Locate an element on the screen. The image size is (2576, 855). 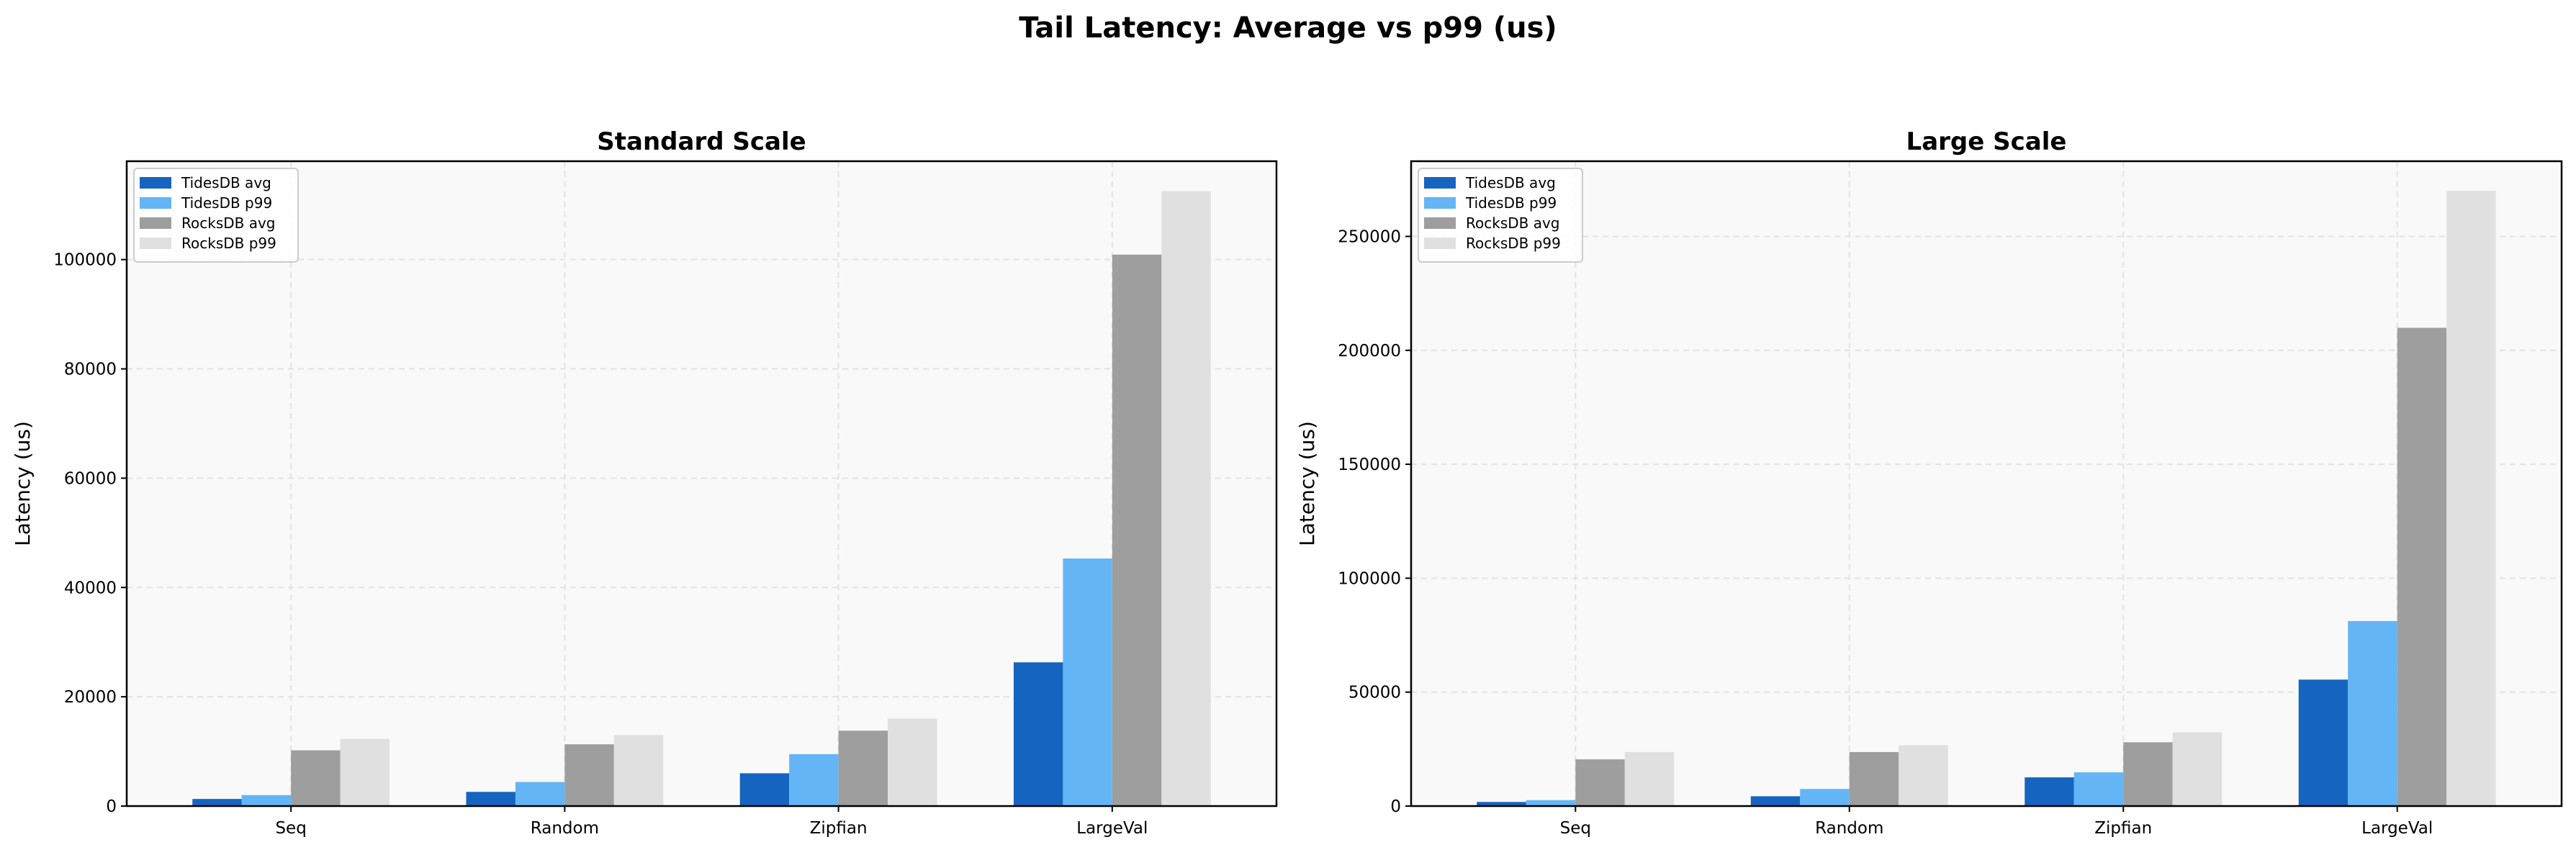
figure-title: Tail Latency: Average vs p99 (us) is located at coordinates (1288, 29).